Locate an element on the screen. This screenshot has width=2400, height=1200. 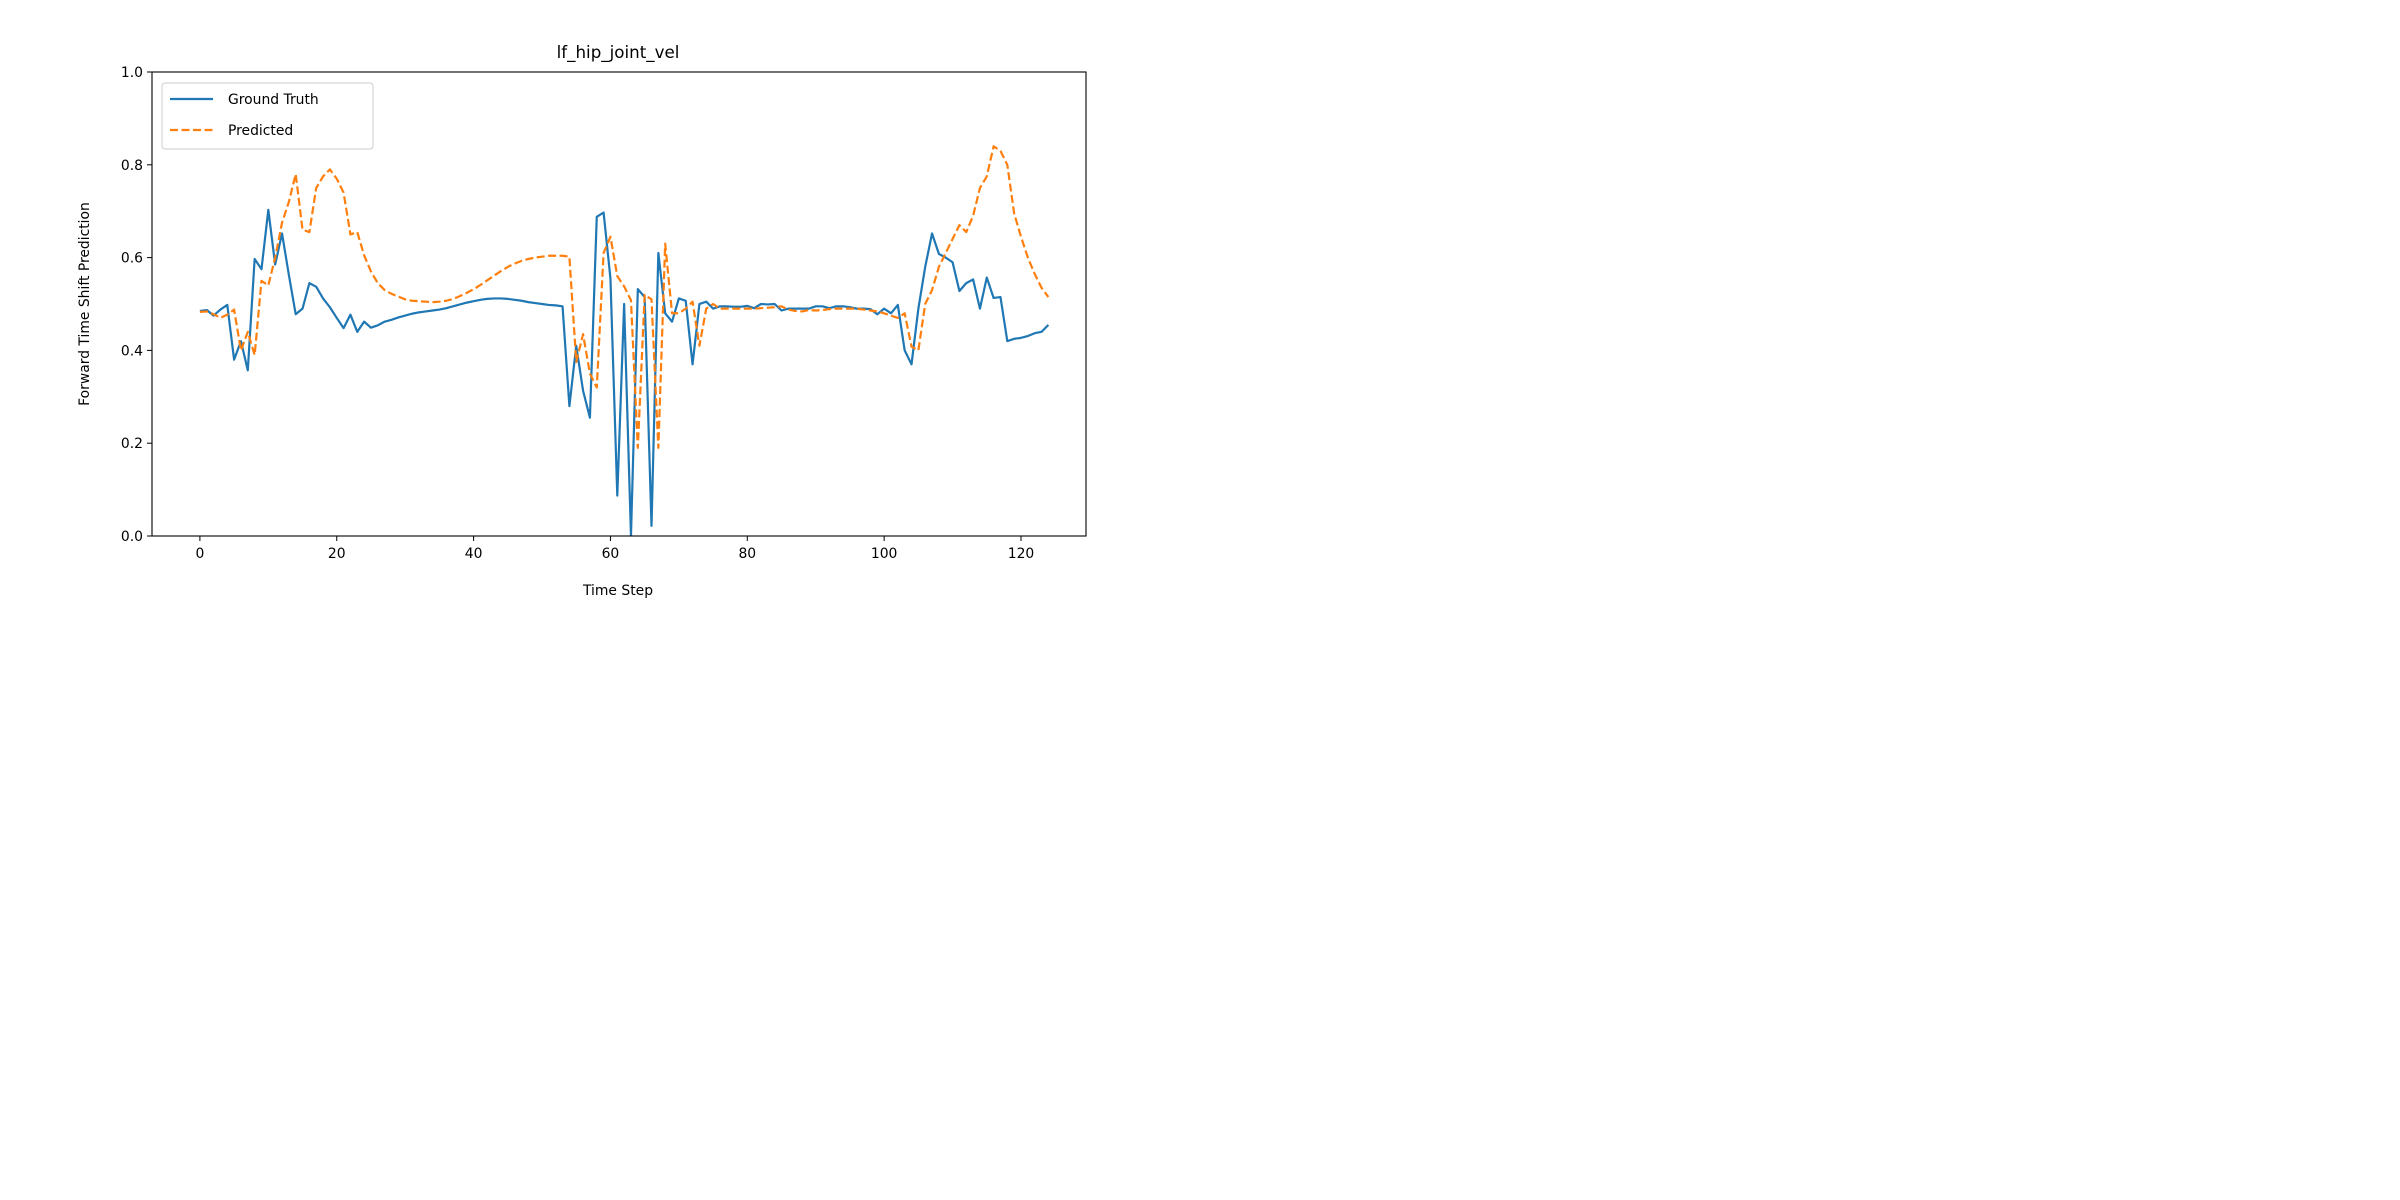
x-tick-label: 60 is located at coordinates (611, 554).